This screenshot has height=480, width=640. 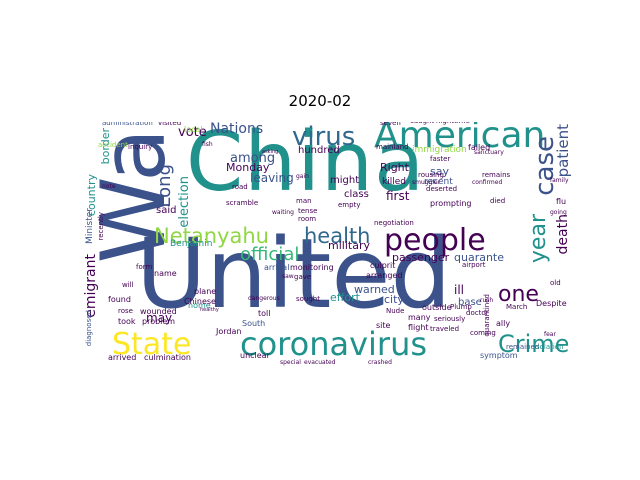 I want to click on word-ally: ally, so click(x=503, y=323).